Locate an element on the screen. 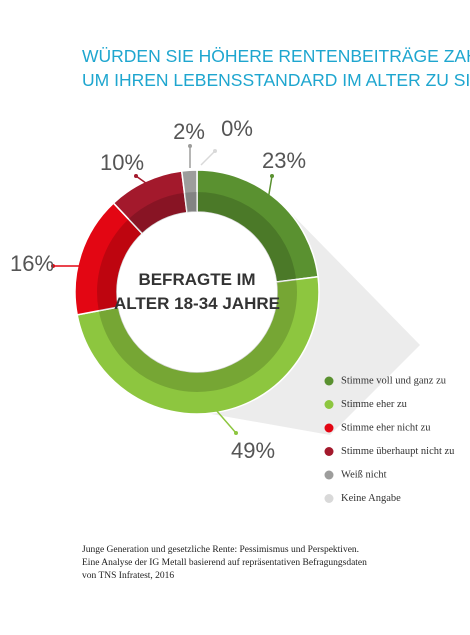  value-label: 49% is located at coordinates (253, 450).